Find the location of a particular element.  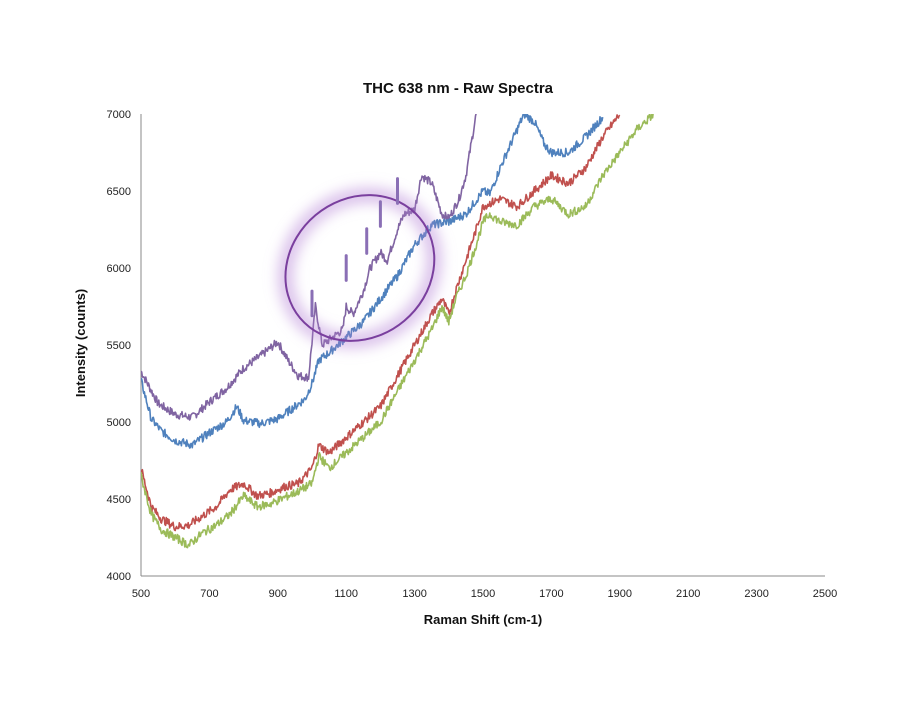

y-axis-title: Intensity (counts) is located at coordinates (80, 343).